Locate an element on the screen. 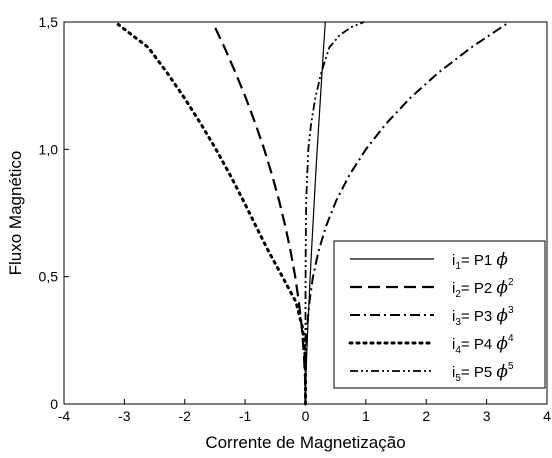  x-tick-label: -4 is located at coordinates (64, 416).